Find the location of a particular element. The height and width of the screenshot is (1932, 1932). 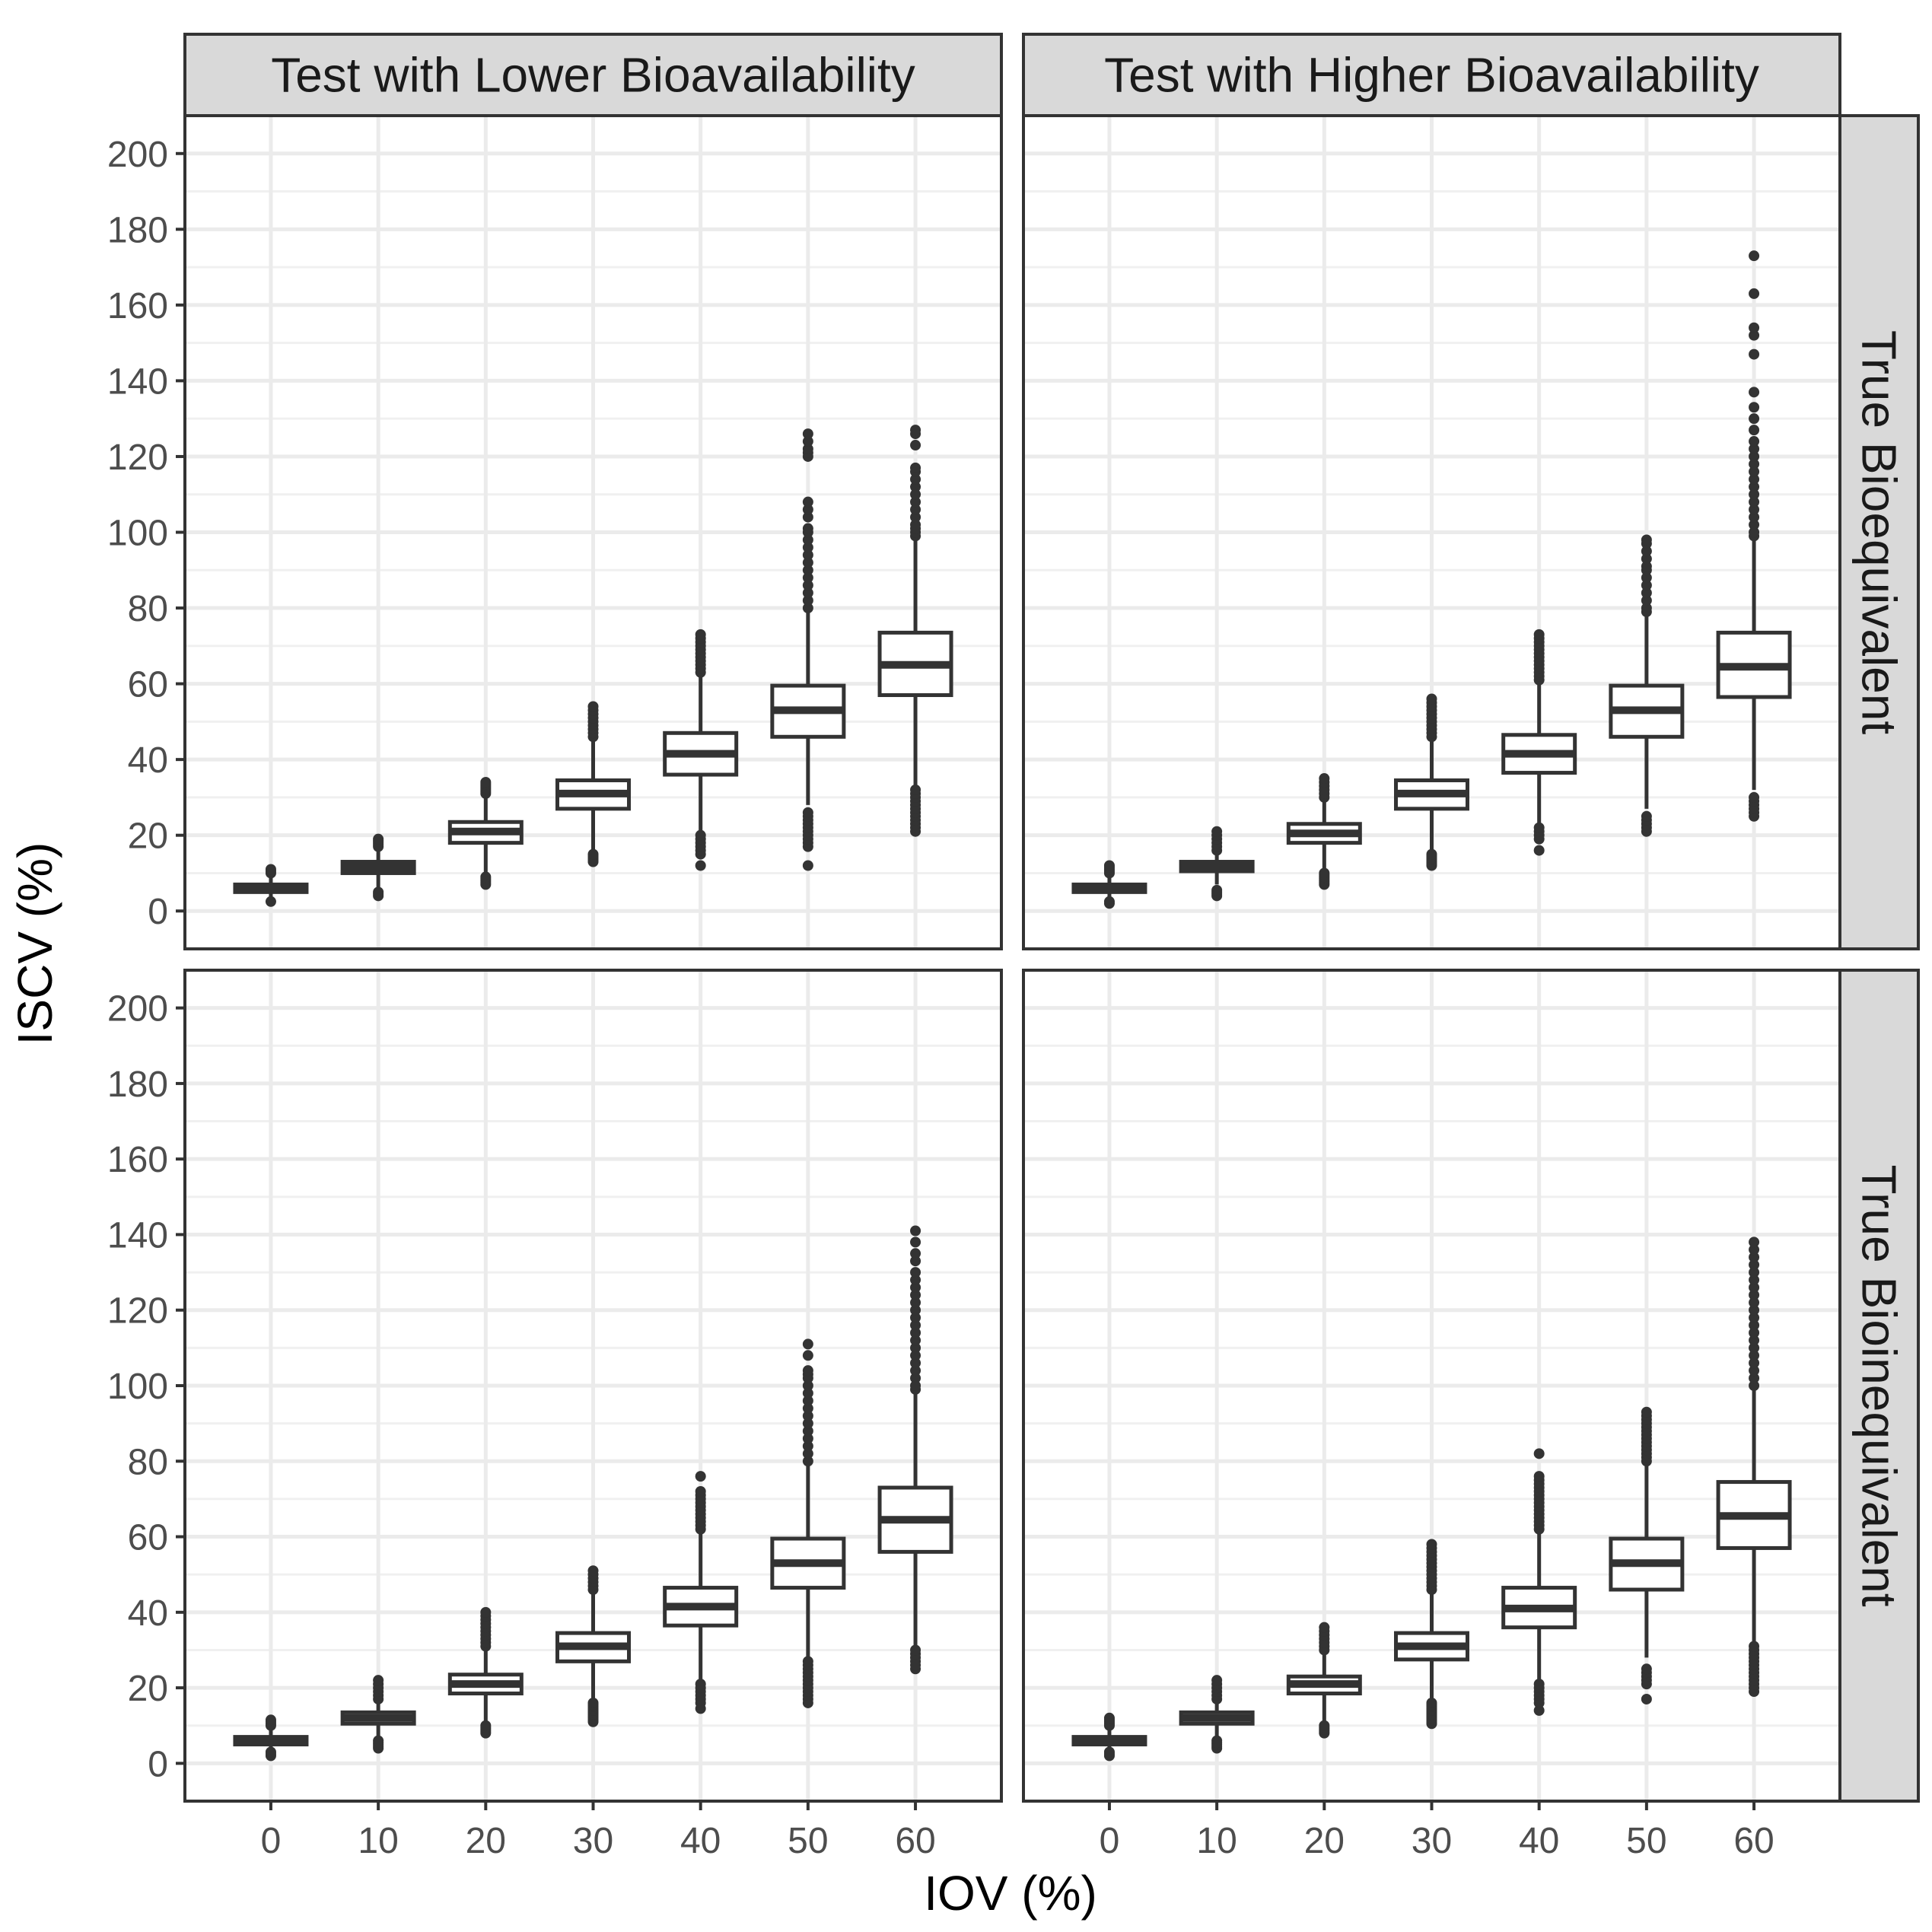

x-tick-label: 50 is located at coordinates (808, 1841).